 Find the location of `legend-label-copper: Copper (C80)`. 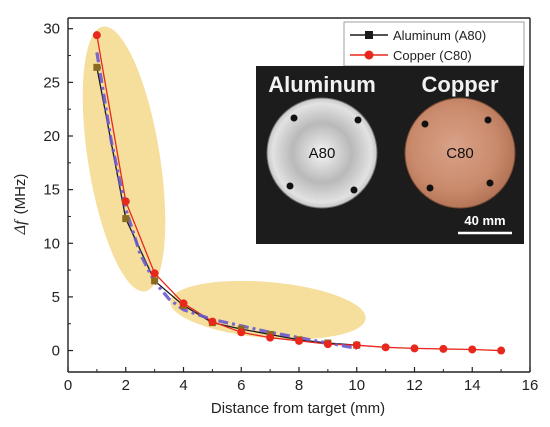

legend-label-copper: Copper (C80) is located at coordinates (432, 55).